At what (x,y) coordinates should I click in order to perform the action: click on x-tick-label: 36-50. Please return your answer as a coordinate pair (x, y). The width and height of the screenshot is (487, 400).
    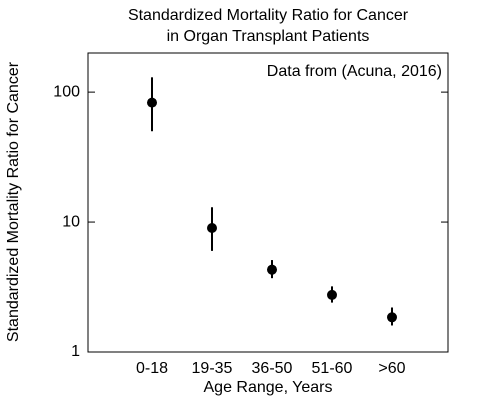
    Looking at the image, I should click on (272, 368).